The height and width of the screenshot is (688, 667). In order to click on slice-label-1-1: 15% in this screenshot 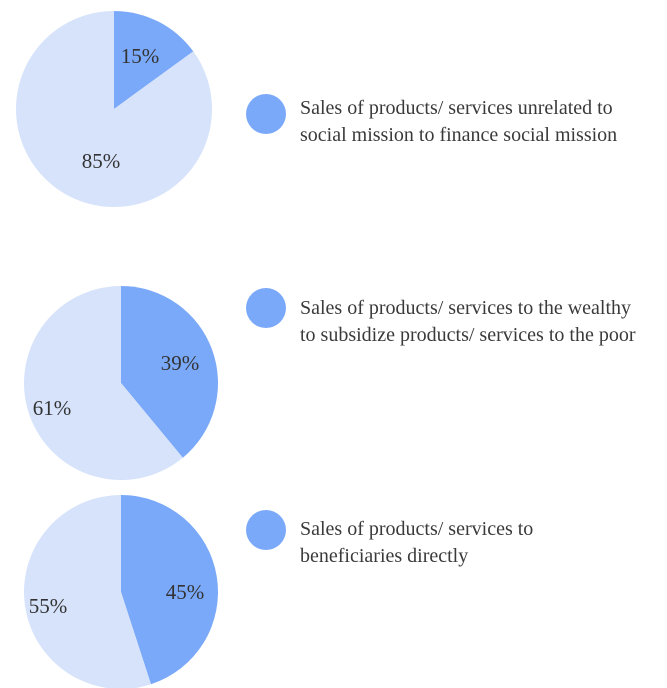, I will do `click(140, 56)`.